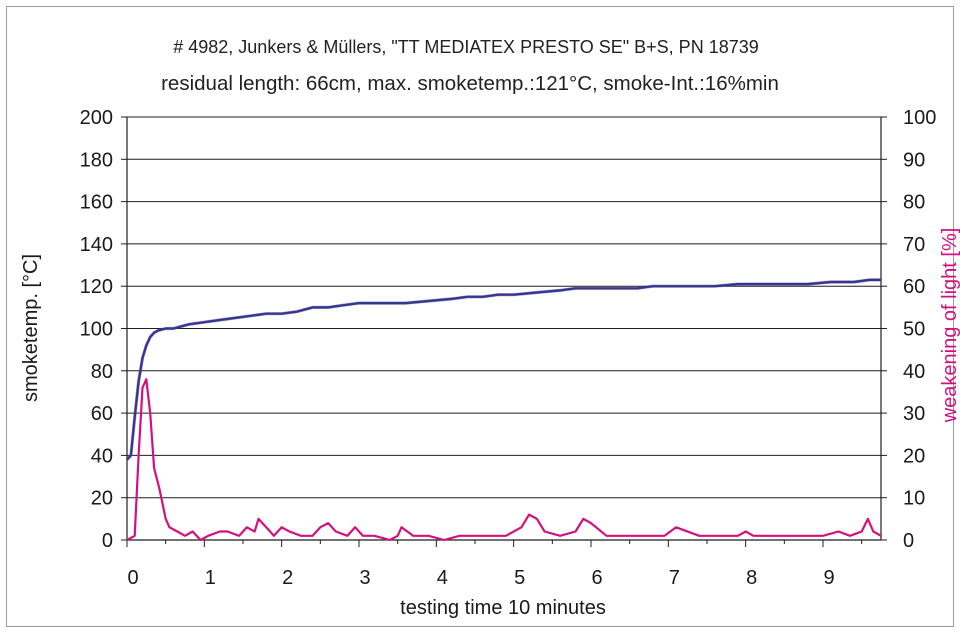 This screenshot has width=960, height=633. What do you see at coordinates (96, 203) in the screenshot?
I see `y-tick-label: 160` at bounding box center [96, 203].